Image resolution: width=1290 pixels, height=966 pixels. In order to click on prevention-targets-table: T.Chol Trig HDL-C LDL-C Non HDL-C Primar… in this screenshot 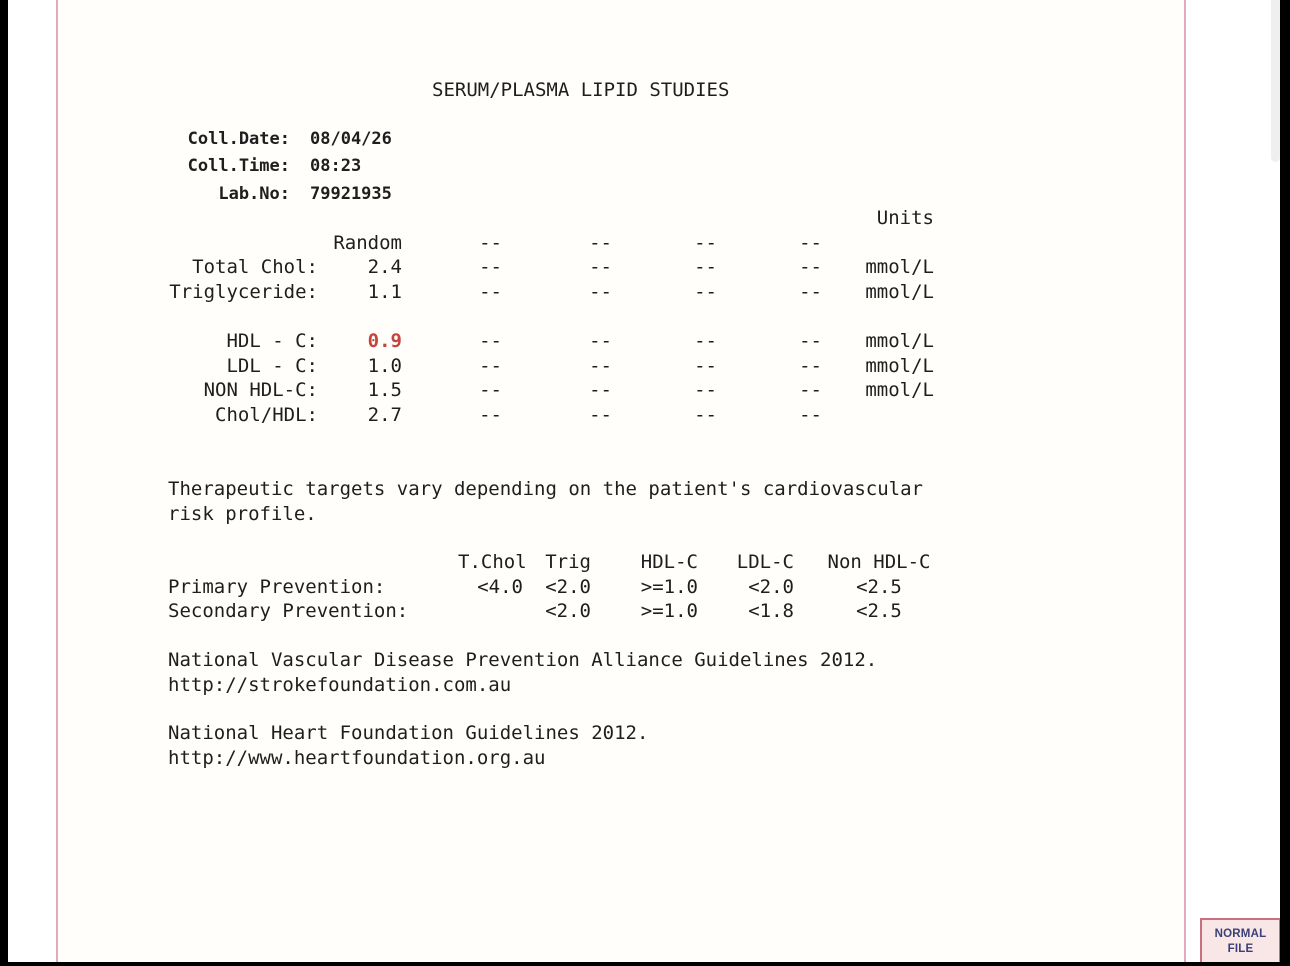, I will do `click(566, 587)`.